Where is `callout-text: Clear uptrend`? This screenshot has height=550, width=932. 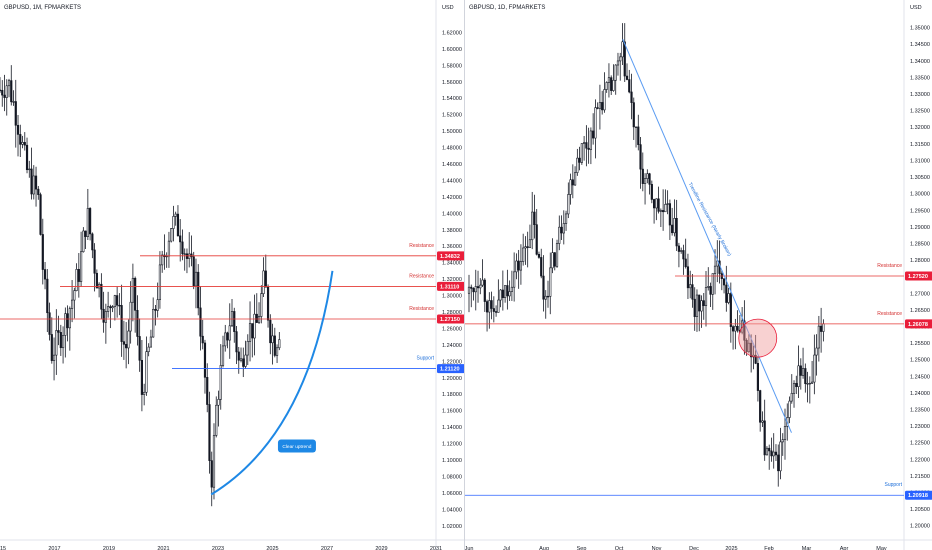 callout-text: Clear uptrend is located at coordinates (296, 447).